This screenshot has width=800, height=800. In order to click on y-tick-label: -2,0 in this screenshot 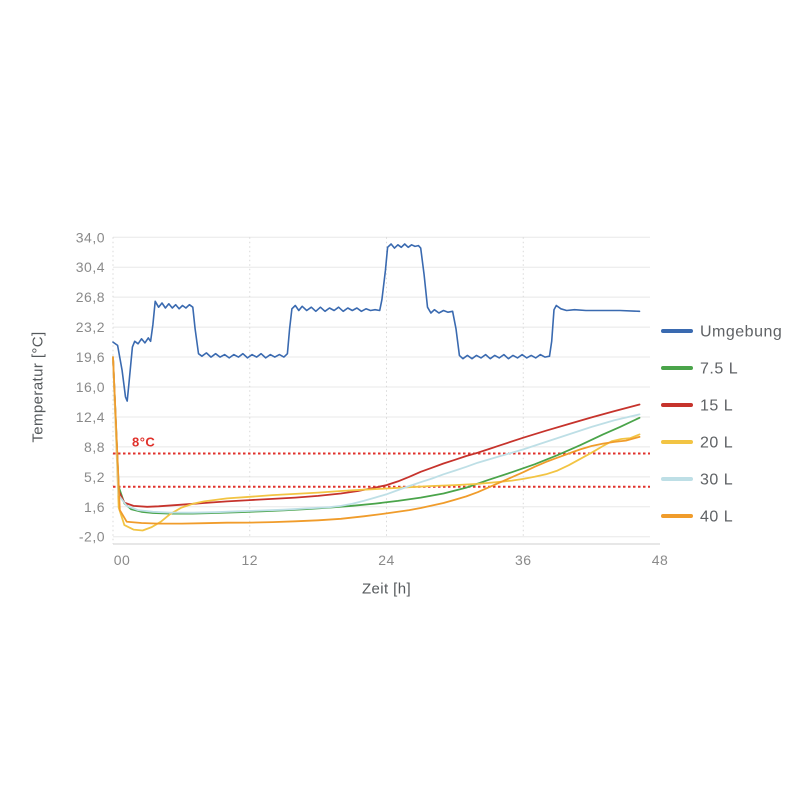, I will do `click(92, 537)`.